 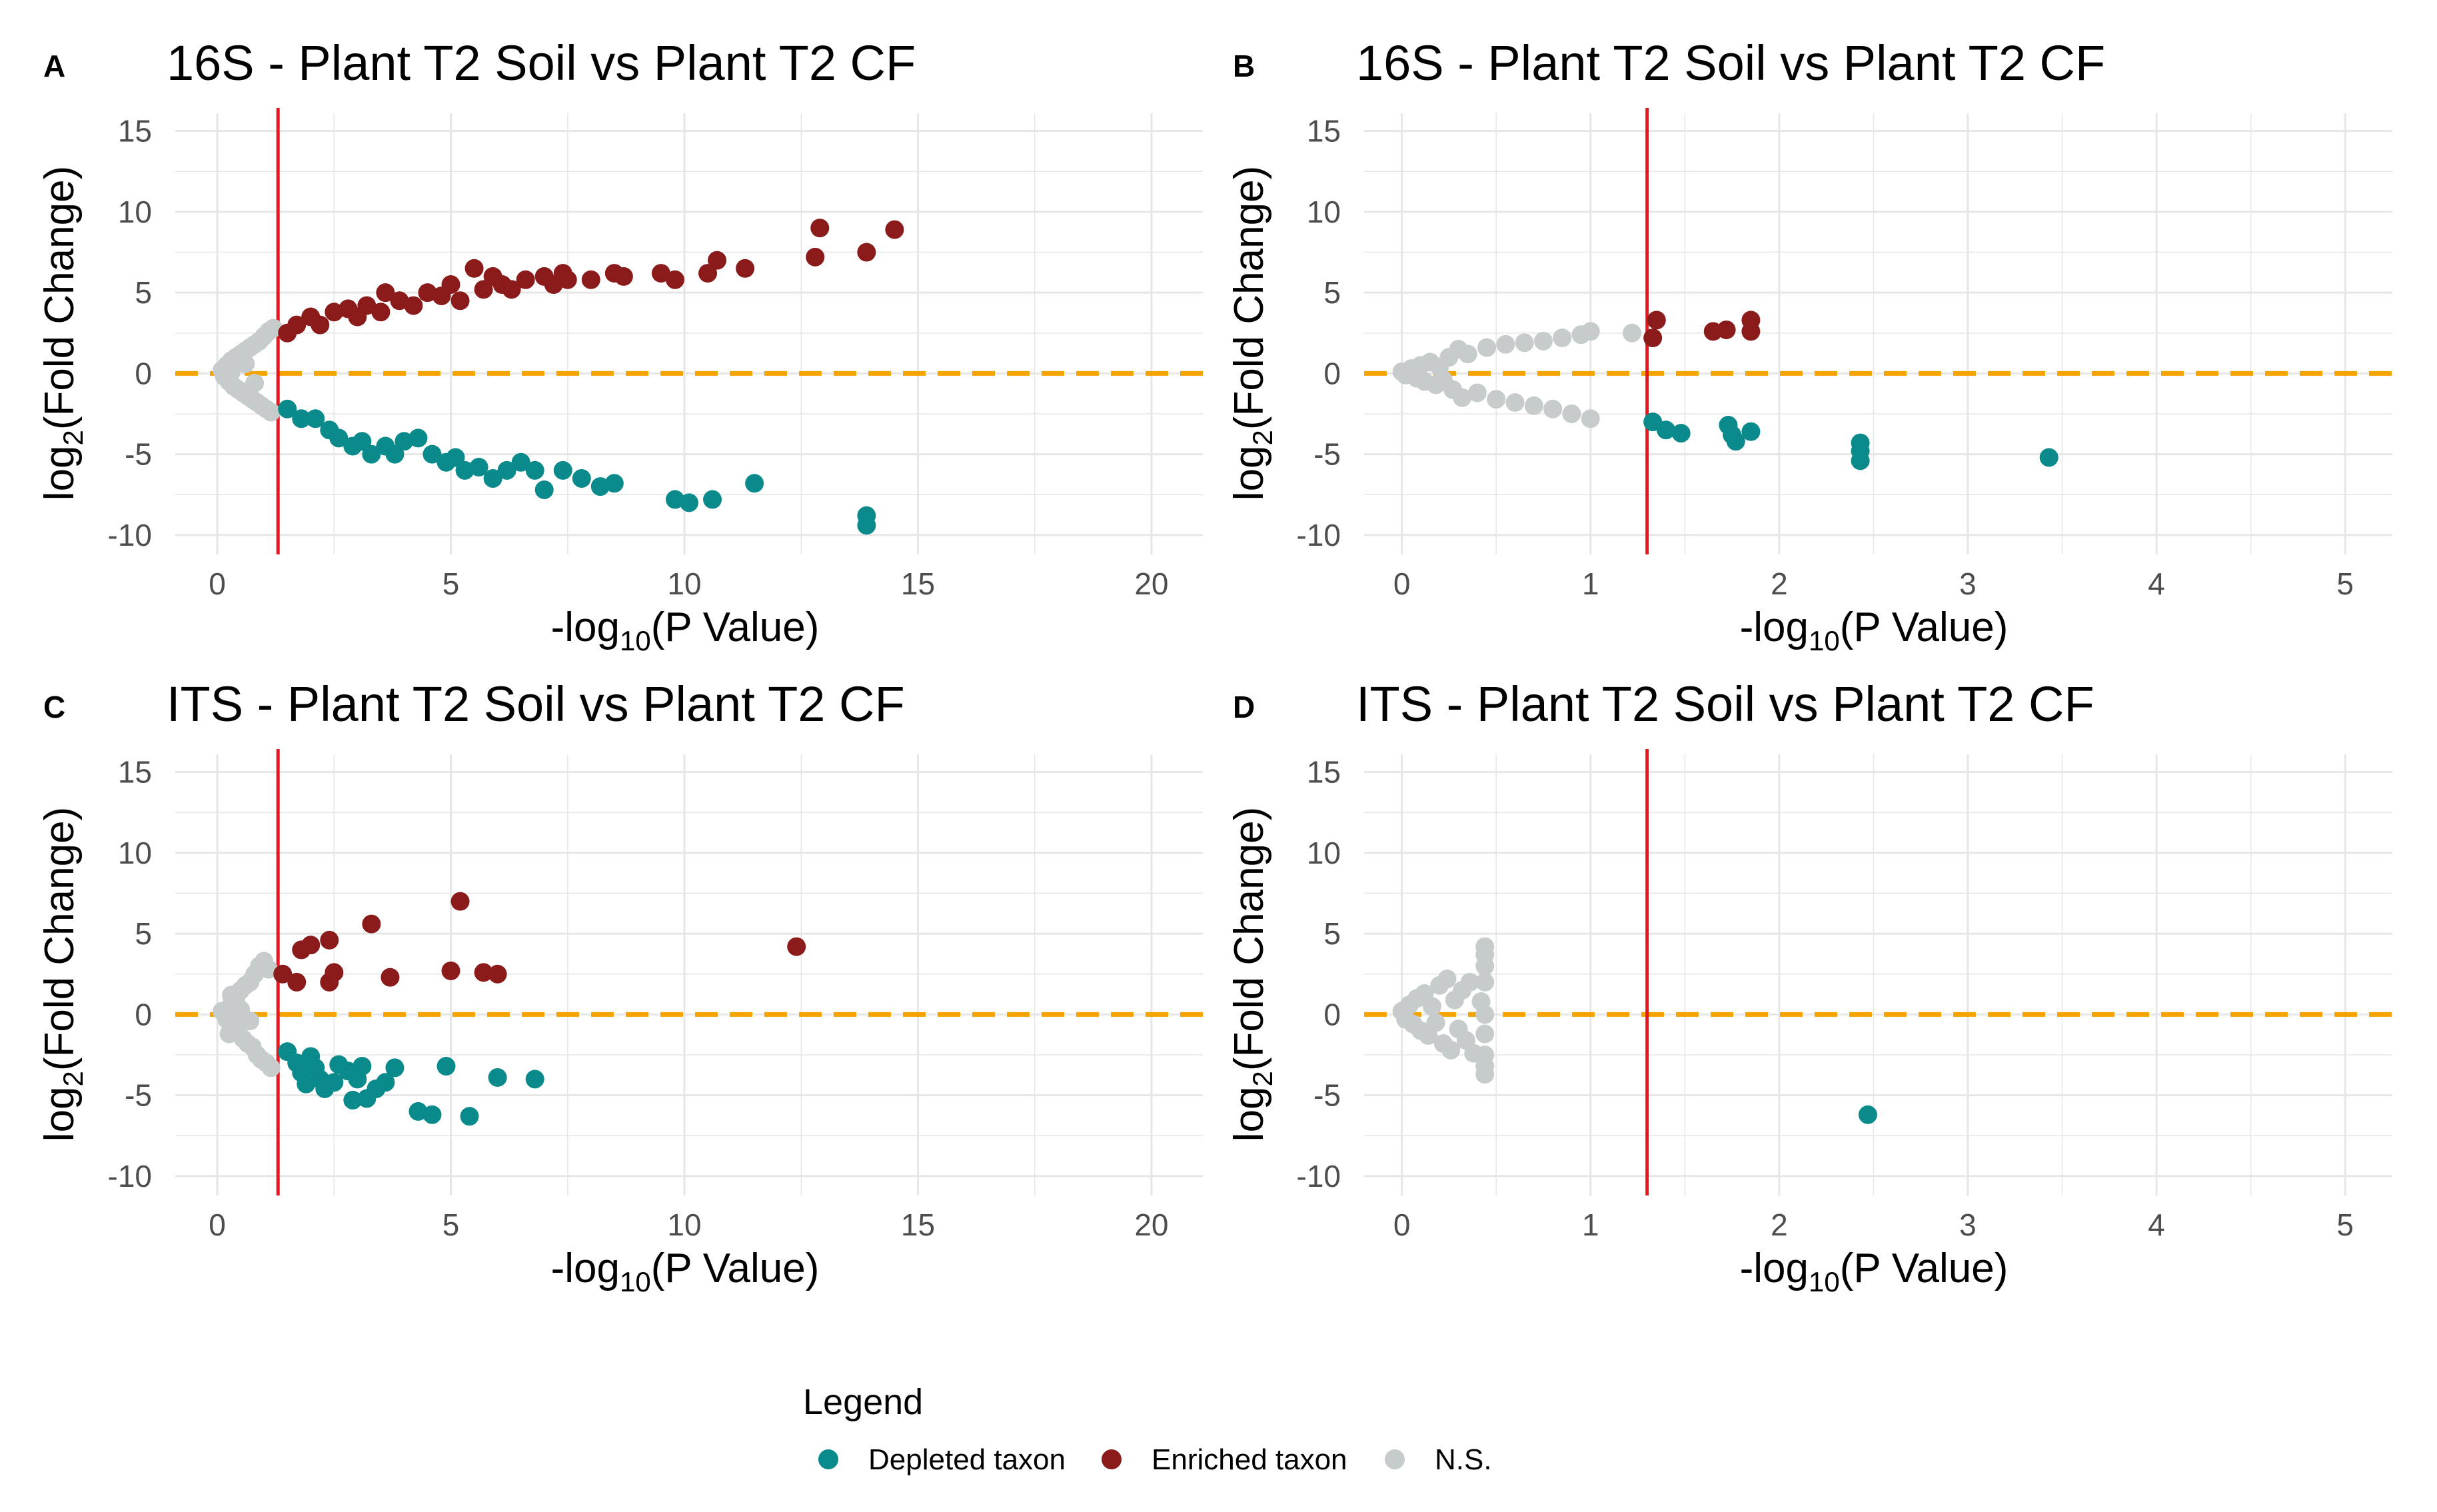 What do you see at coordinates (1878, 972) in the screenshot?
I see `panel-d-reference-lines` at bounding box center [1878, 972].